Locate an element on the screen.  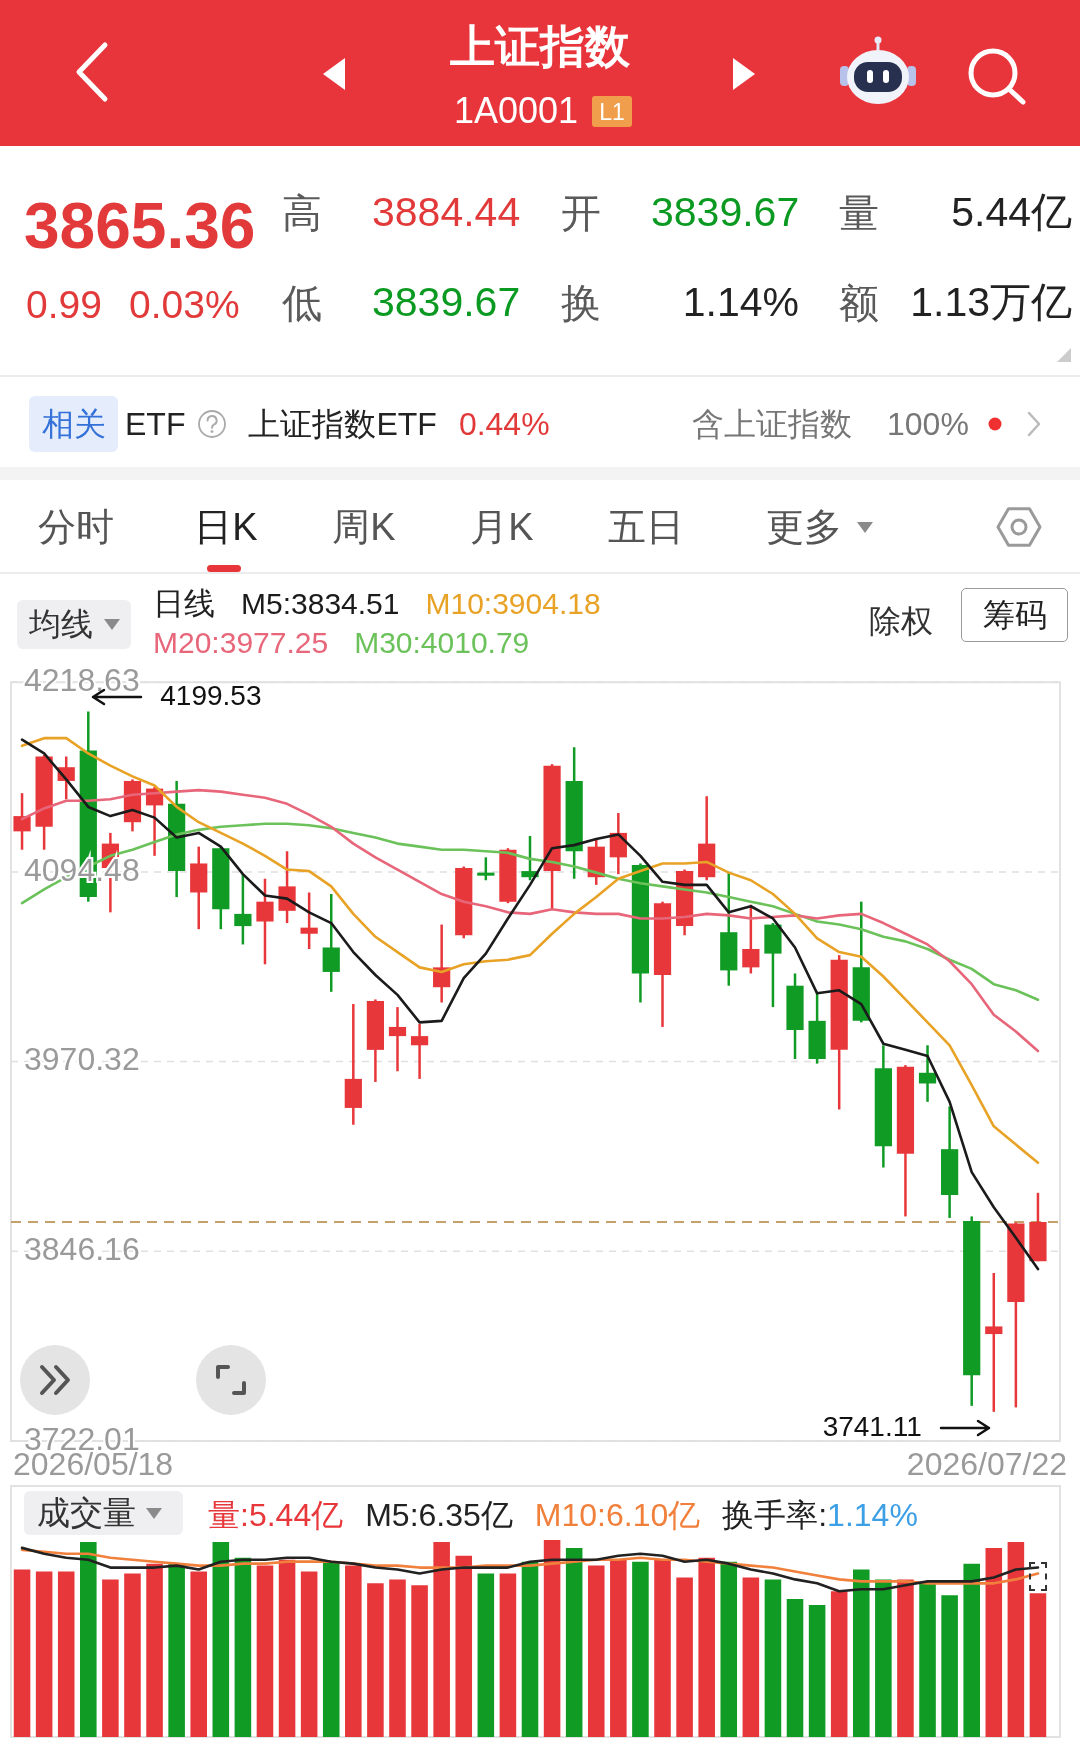
series-label: M5:6.35亿 is located at coordinates (439, 1515).